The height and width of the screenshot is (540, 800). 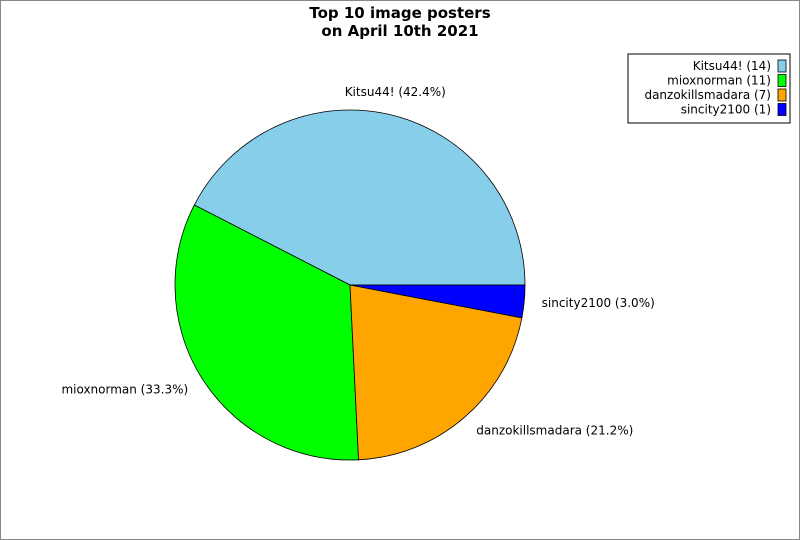 What do you see at coordinates (395, 92) in the screenshot?
I see `slice-label: Kitsu44! (42.4%)` at bounding box center [395, 92].